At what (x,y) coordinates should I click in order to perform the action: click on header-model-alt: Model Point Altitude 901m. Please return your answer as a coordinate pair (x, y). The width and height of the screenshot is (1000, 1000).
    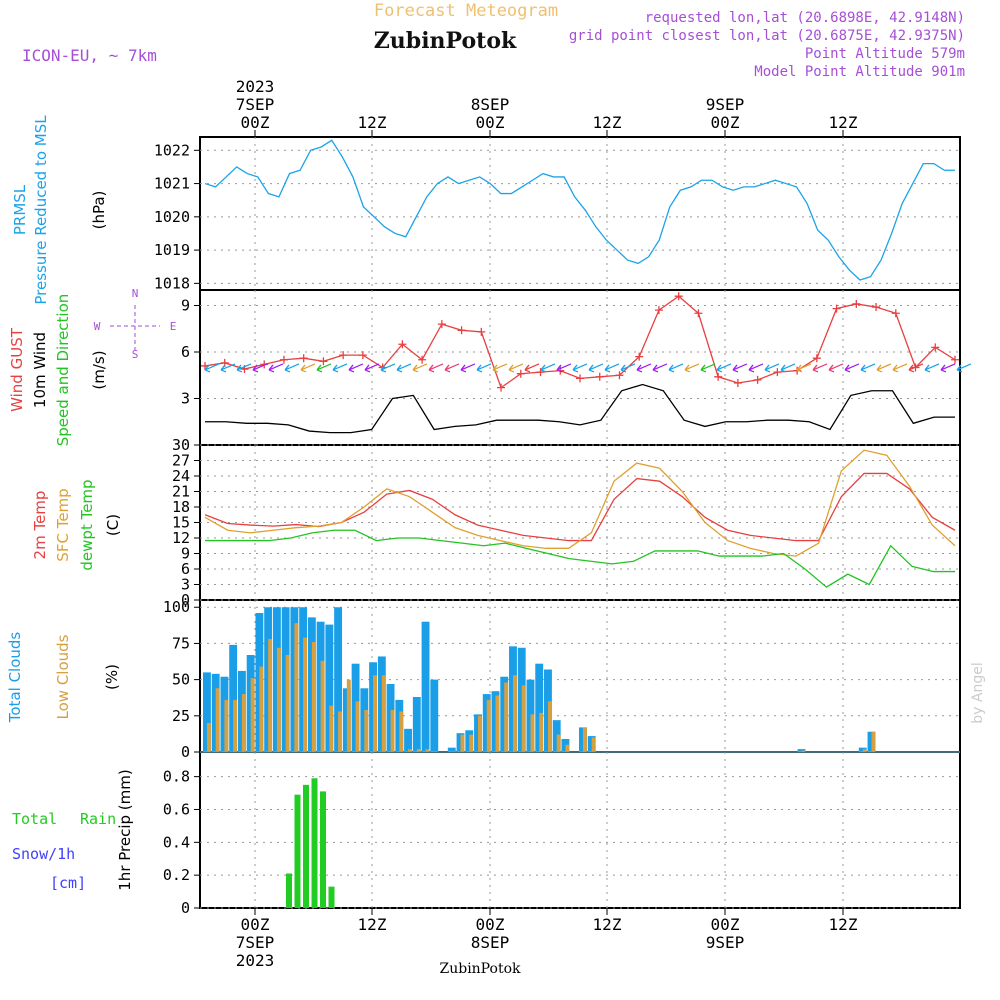
    Looking at the image, I should click on (859, 72).